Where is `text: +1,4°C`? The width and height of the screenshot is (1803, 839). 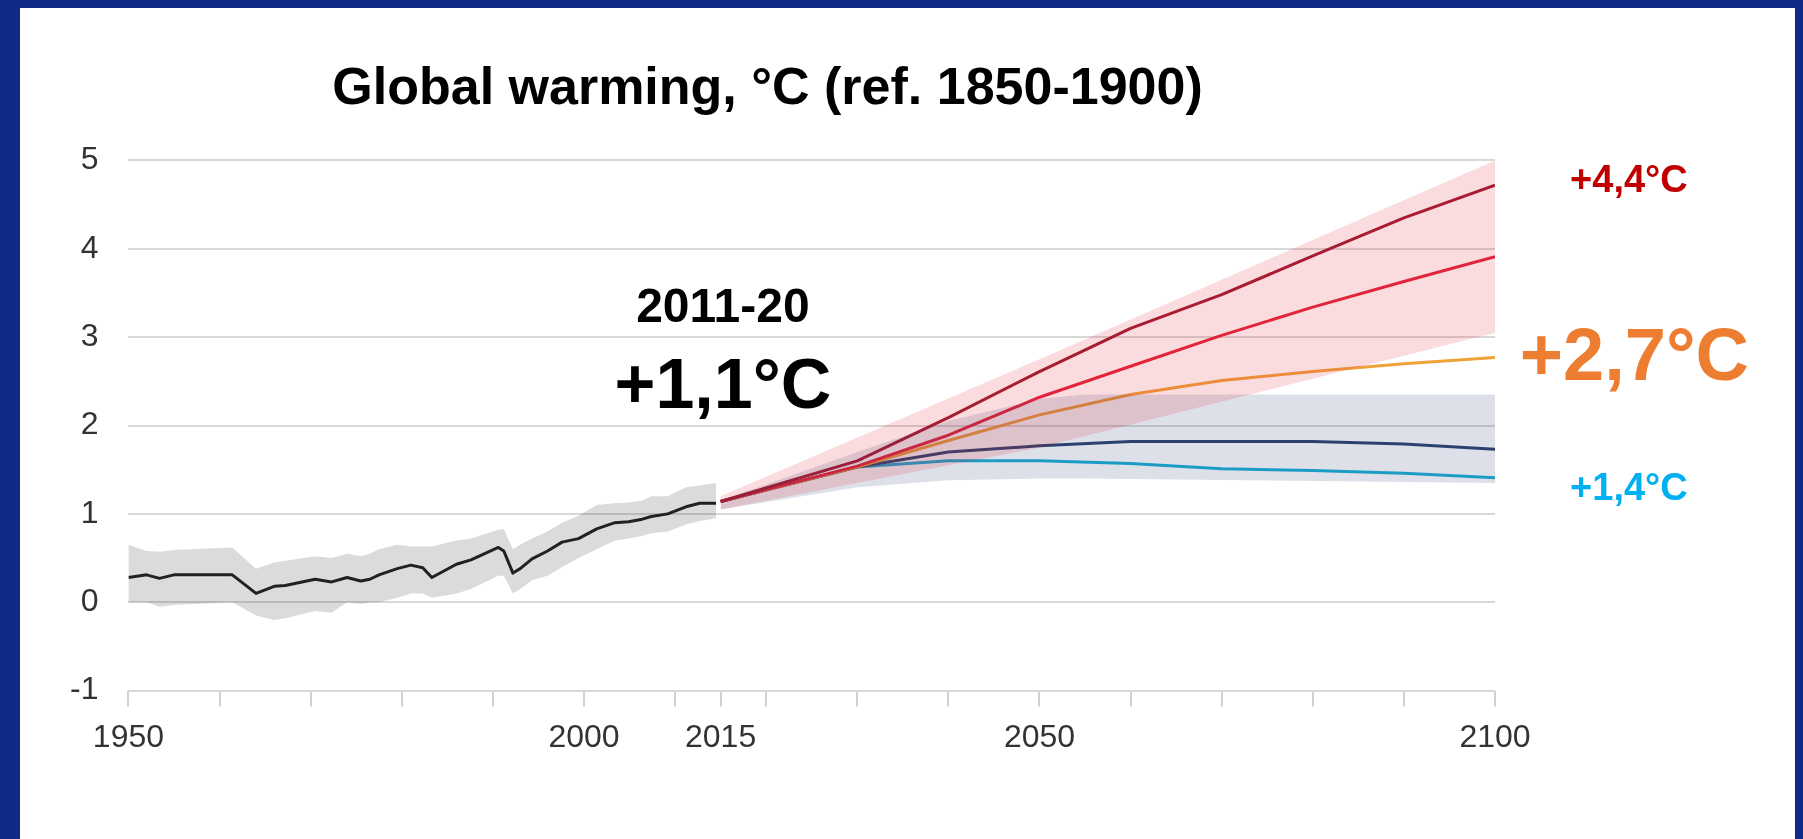 text: +1,4°C is located at coordinates (1629, 486).